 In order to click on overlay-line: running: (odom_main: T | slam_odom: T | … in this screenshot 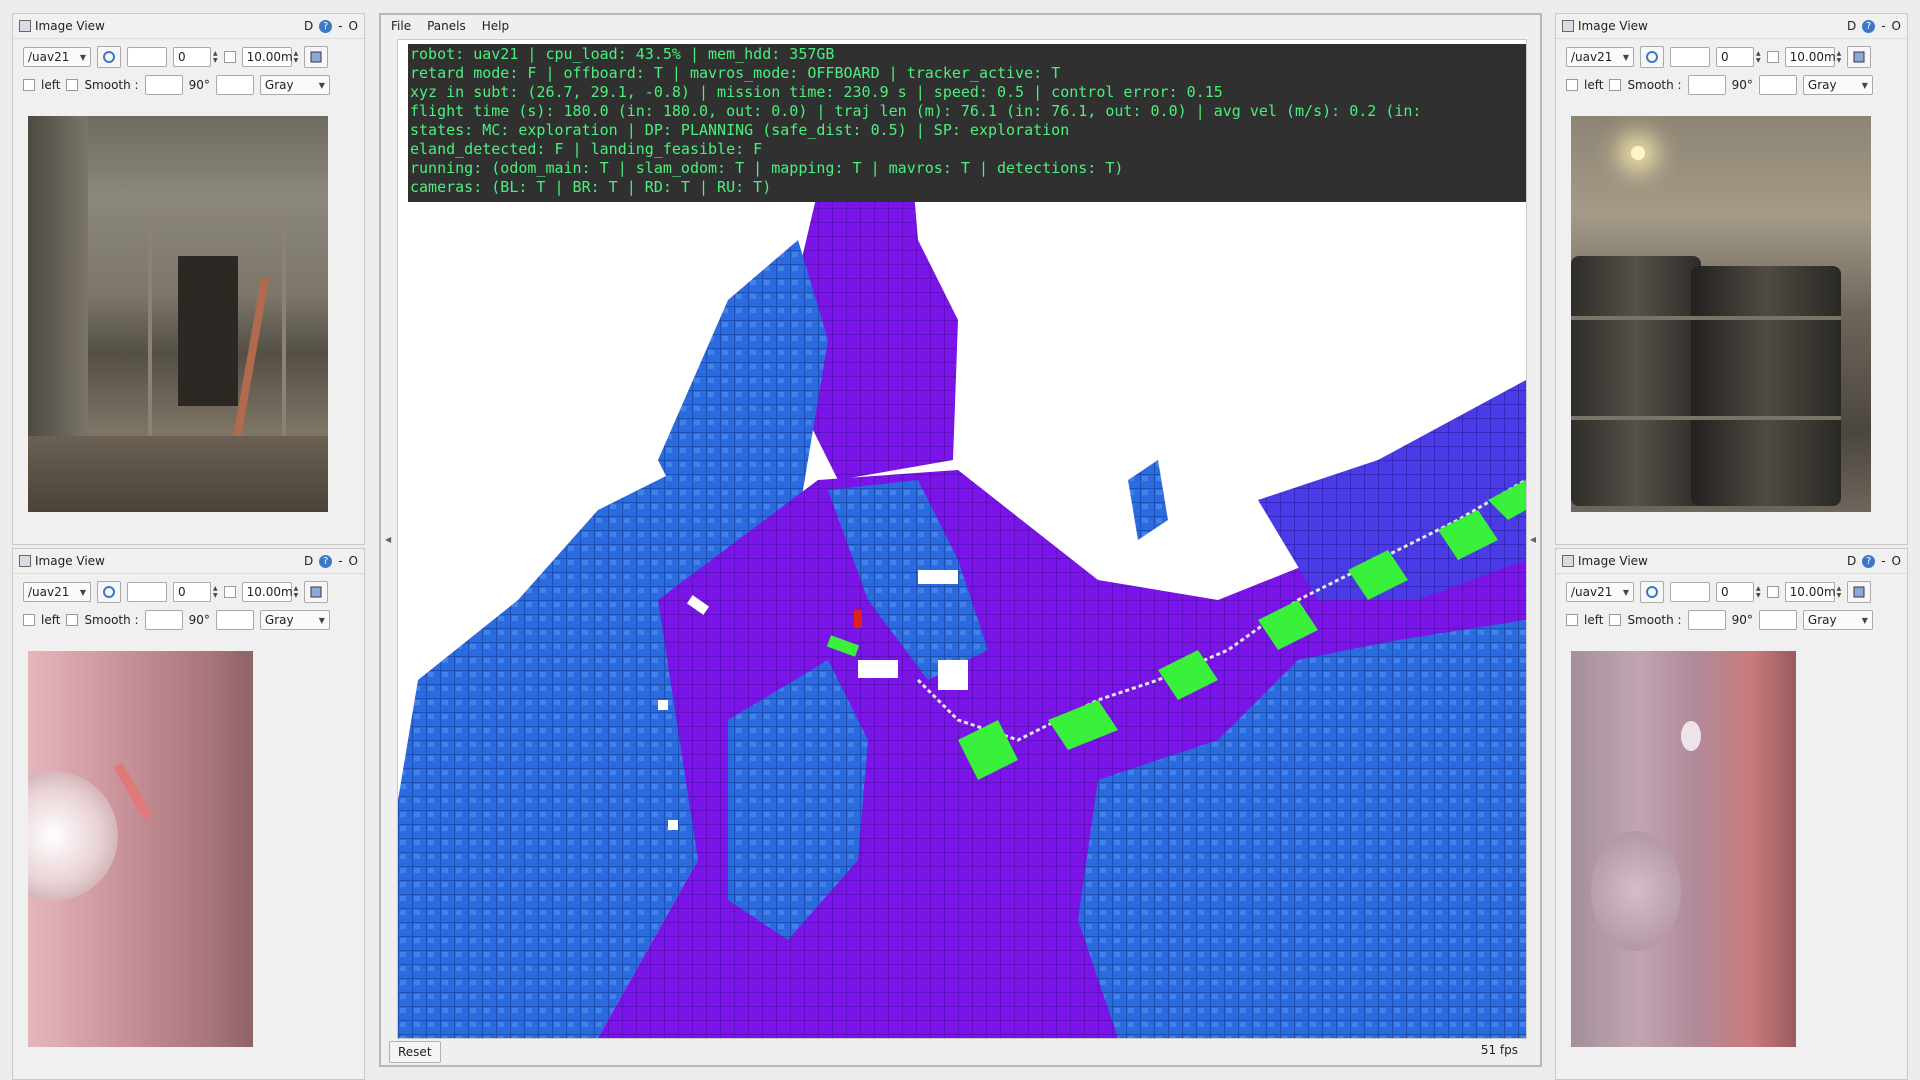, I will do `click(767, 168)`.